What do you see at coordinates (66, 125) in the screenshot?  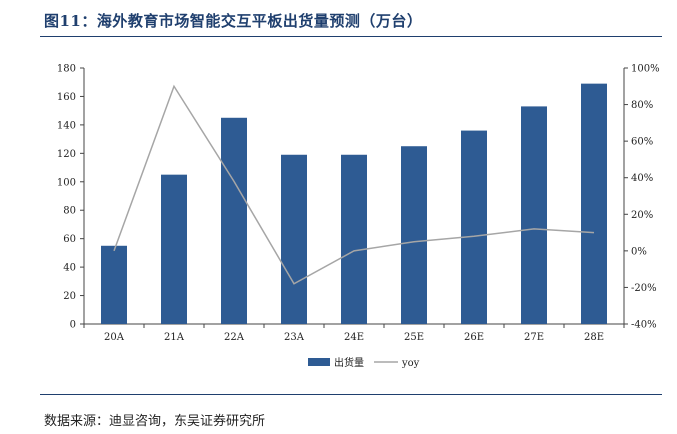 I see `left-tick-label: 140` at bounding box center [66, 125].